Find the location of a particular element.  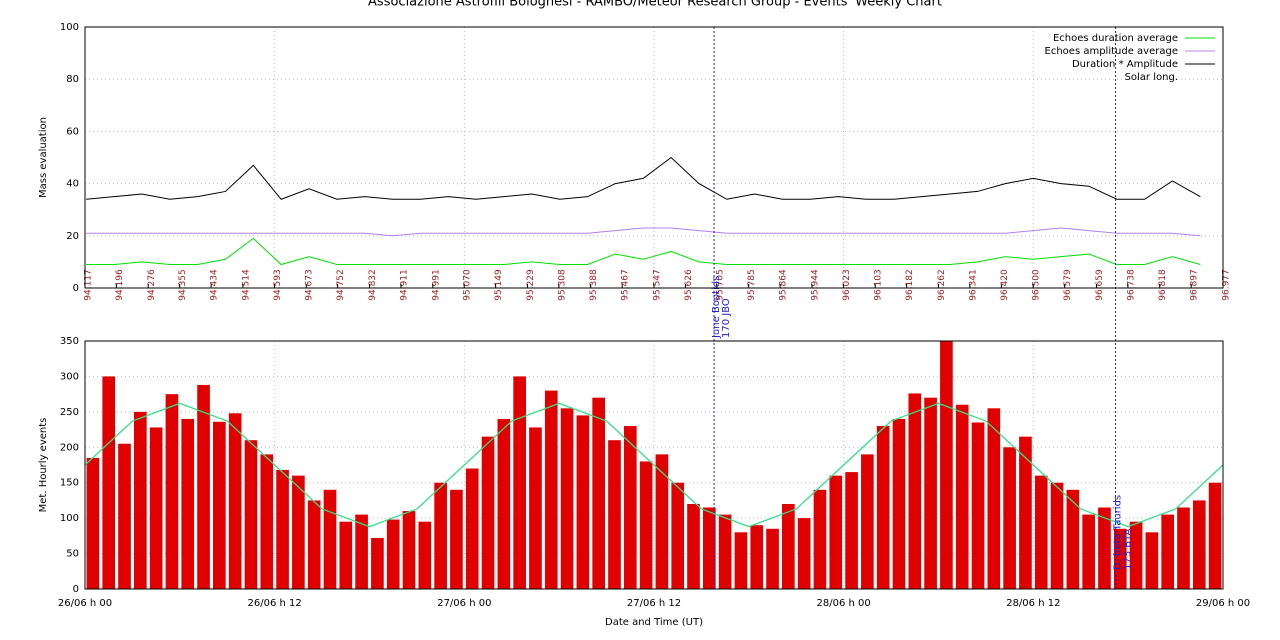

solar-long-label: 94.514 is located at coordinates (246, 285).